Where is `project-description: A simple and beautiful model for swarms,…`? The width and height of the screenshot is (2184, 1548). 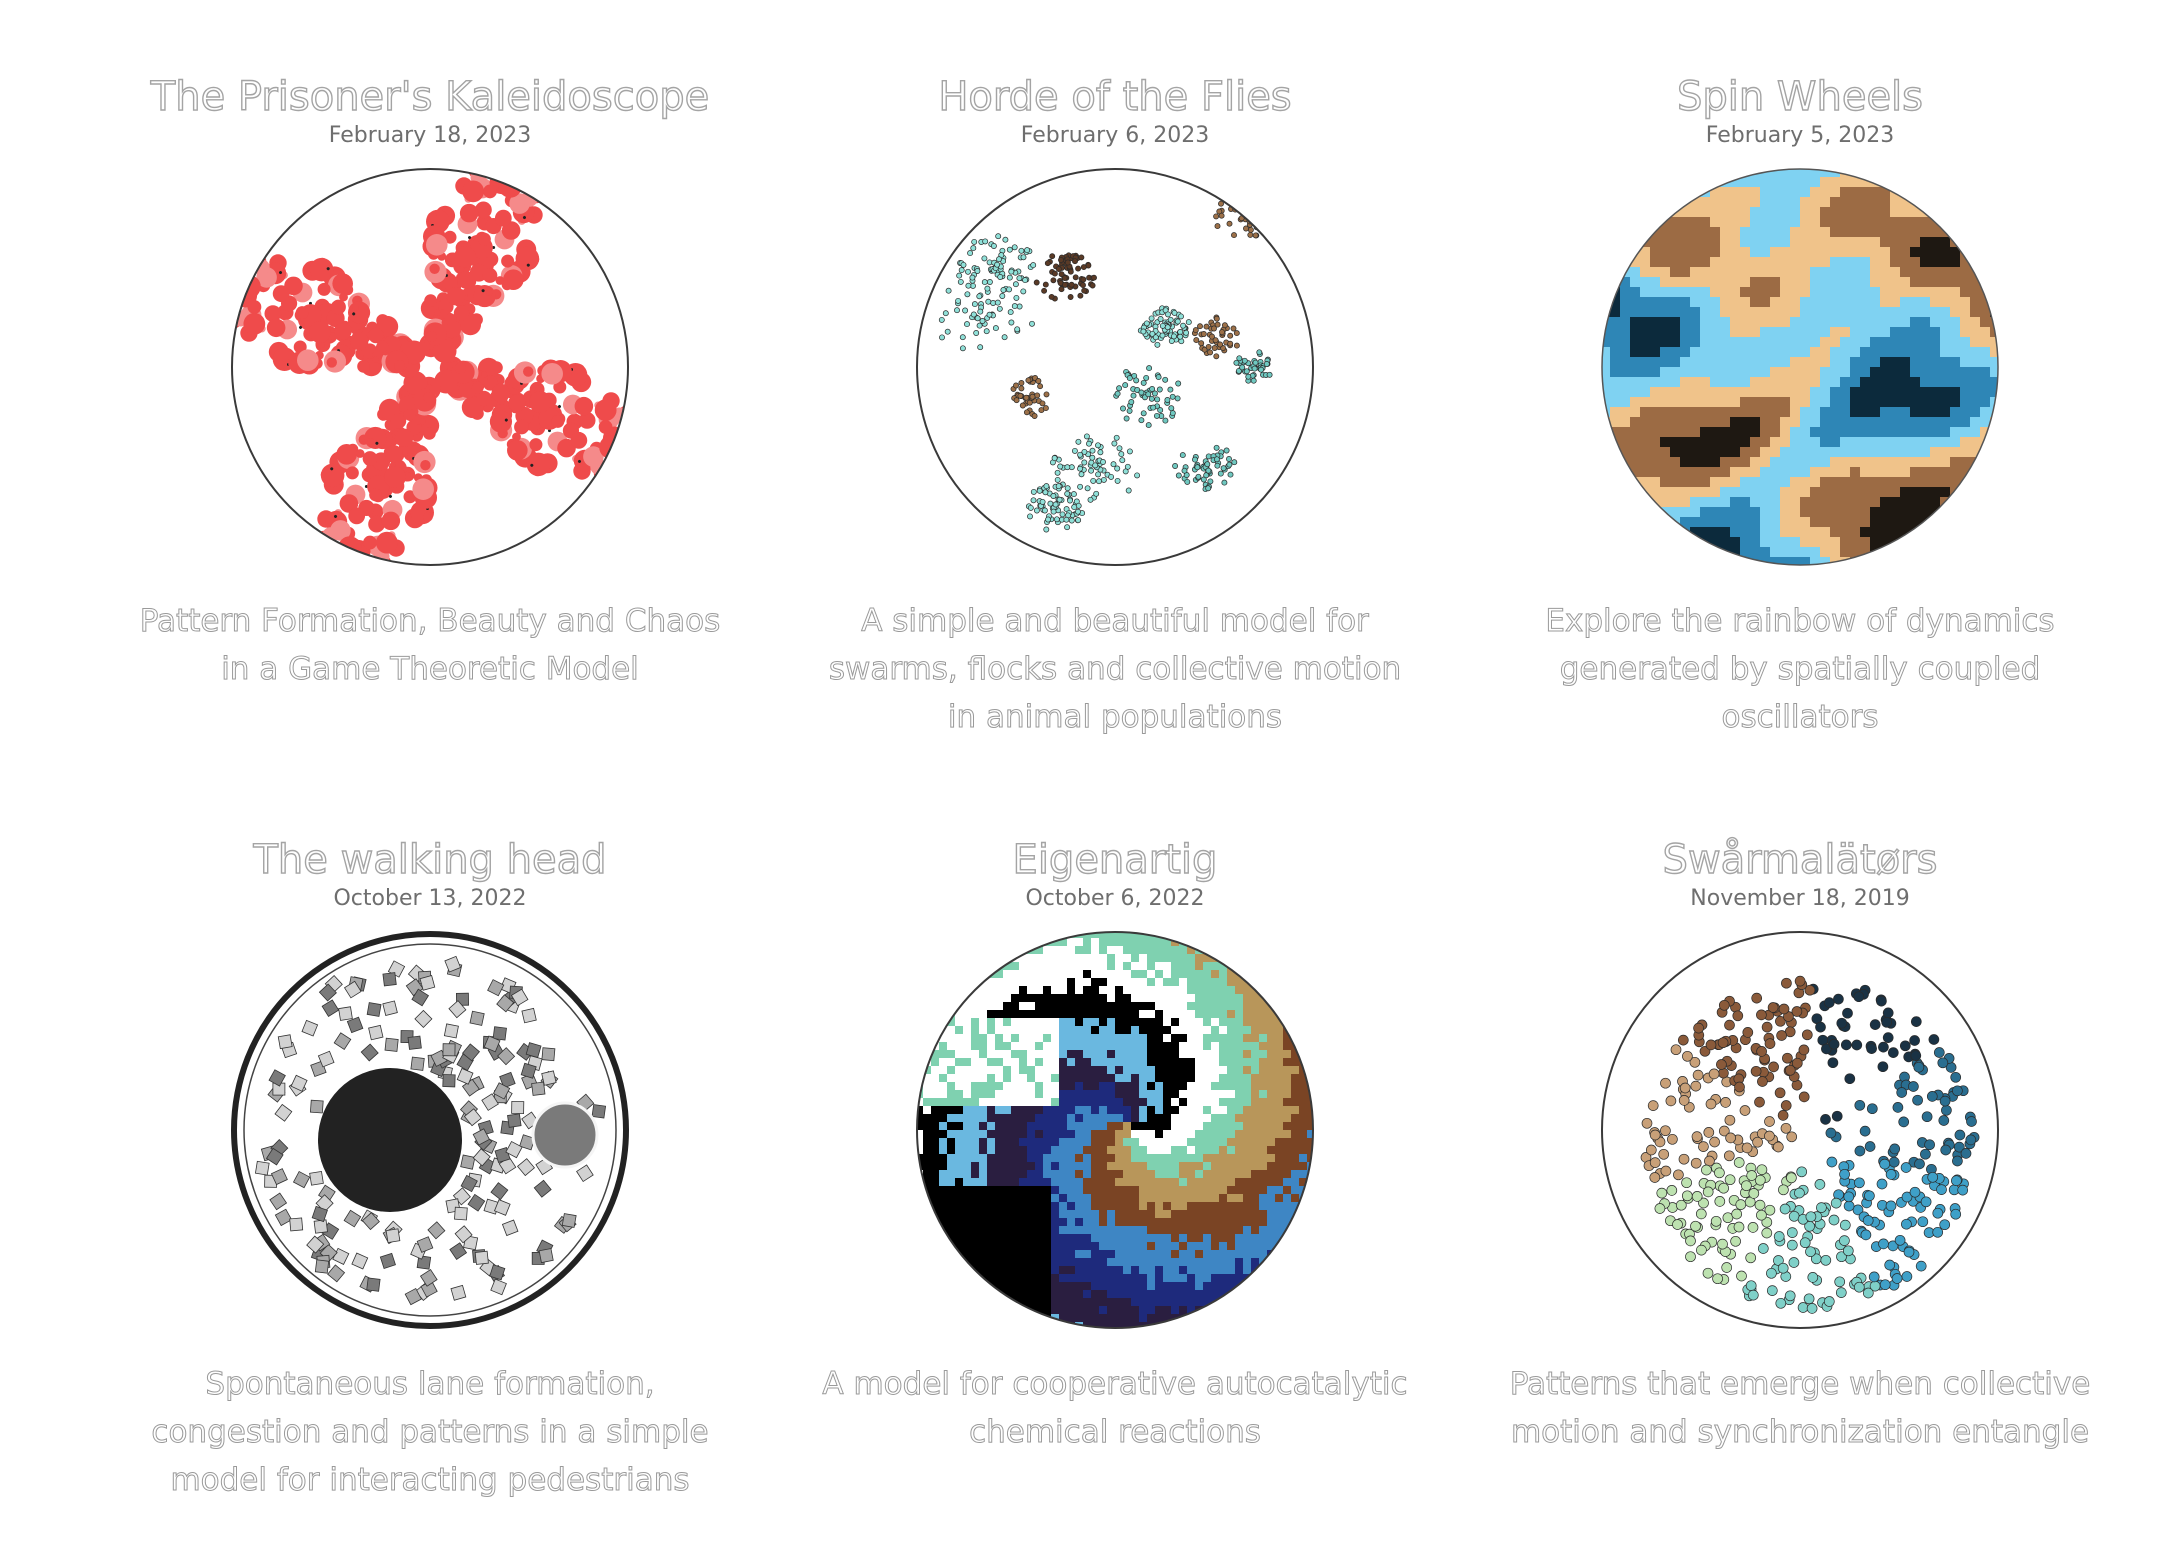
project-description: A simple and beautiful model for swarms,… is located at coordinates (1115, 669).